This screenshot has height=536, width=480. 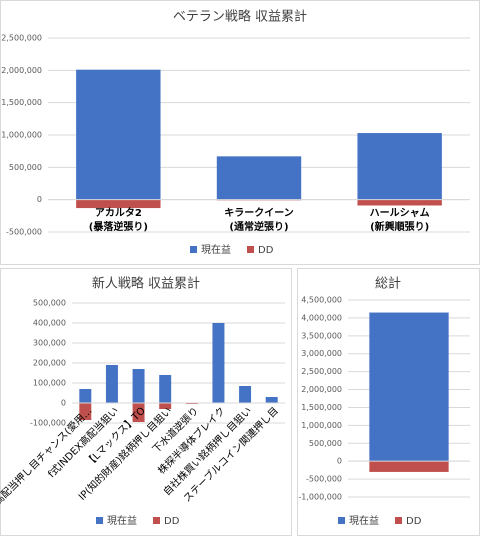 What do you see at coordinates (49, 383) in the screenshot?
I see `y-tick-label: 100,000` at bounding box center [49, 383].